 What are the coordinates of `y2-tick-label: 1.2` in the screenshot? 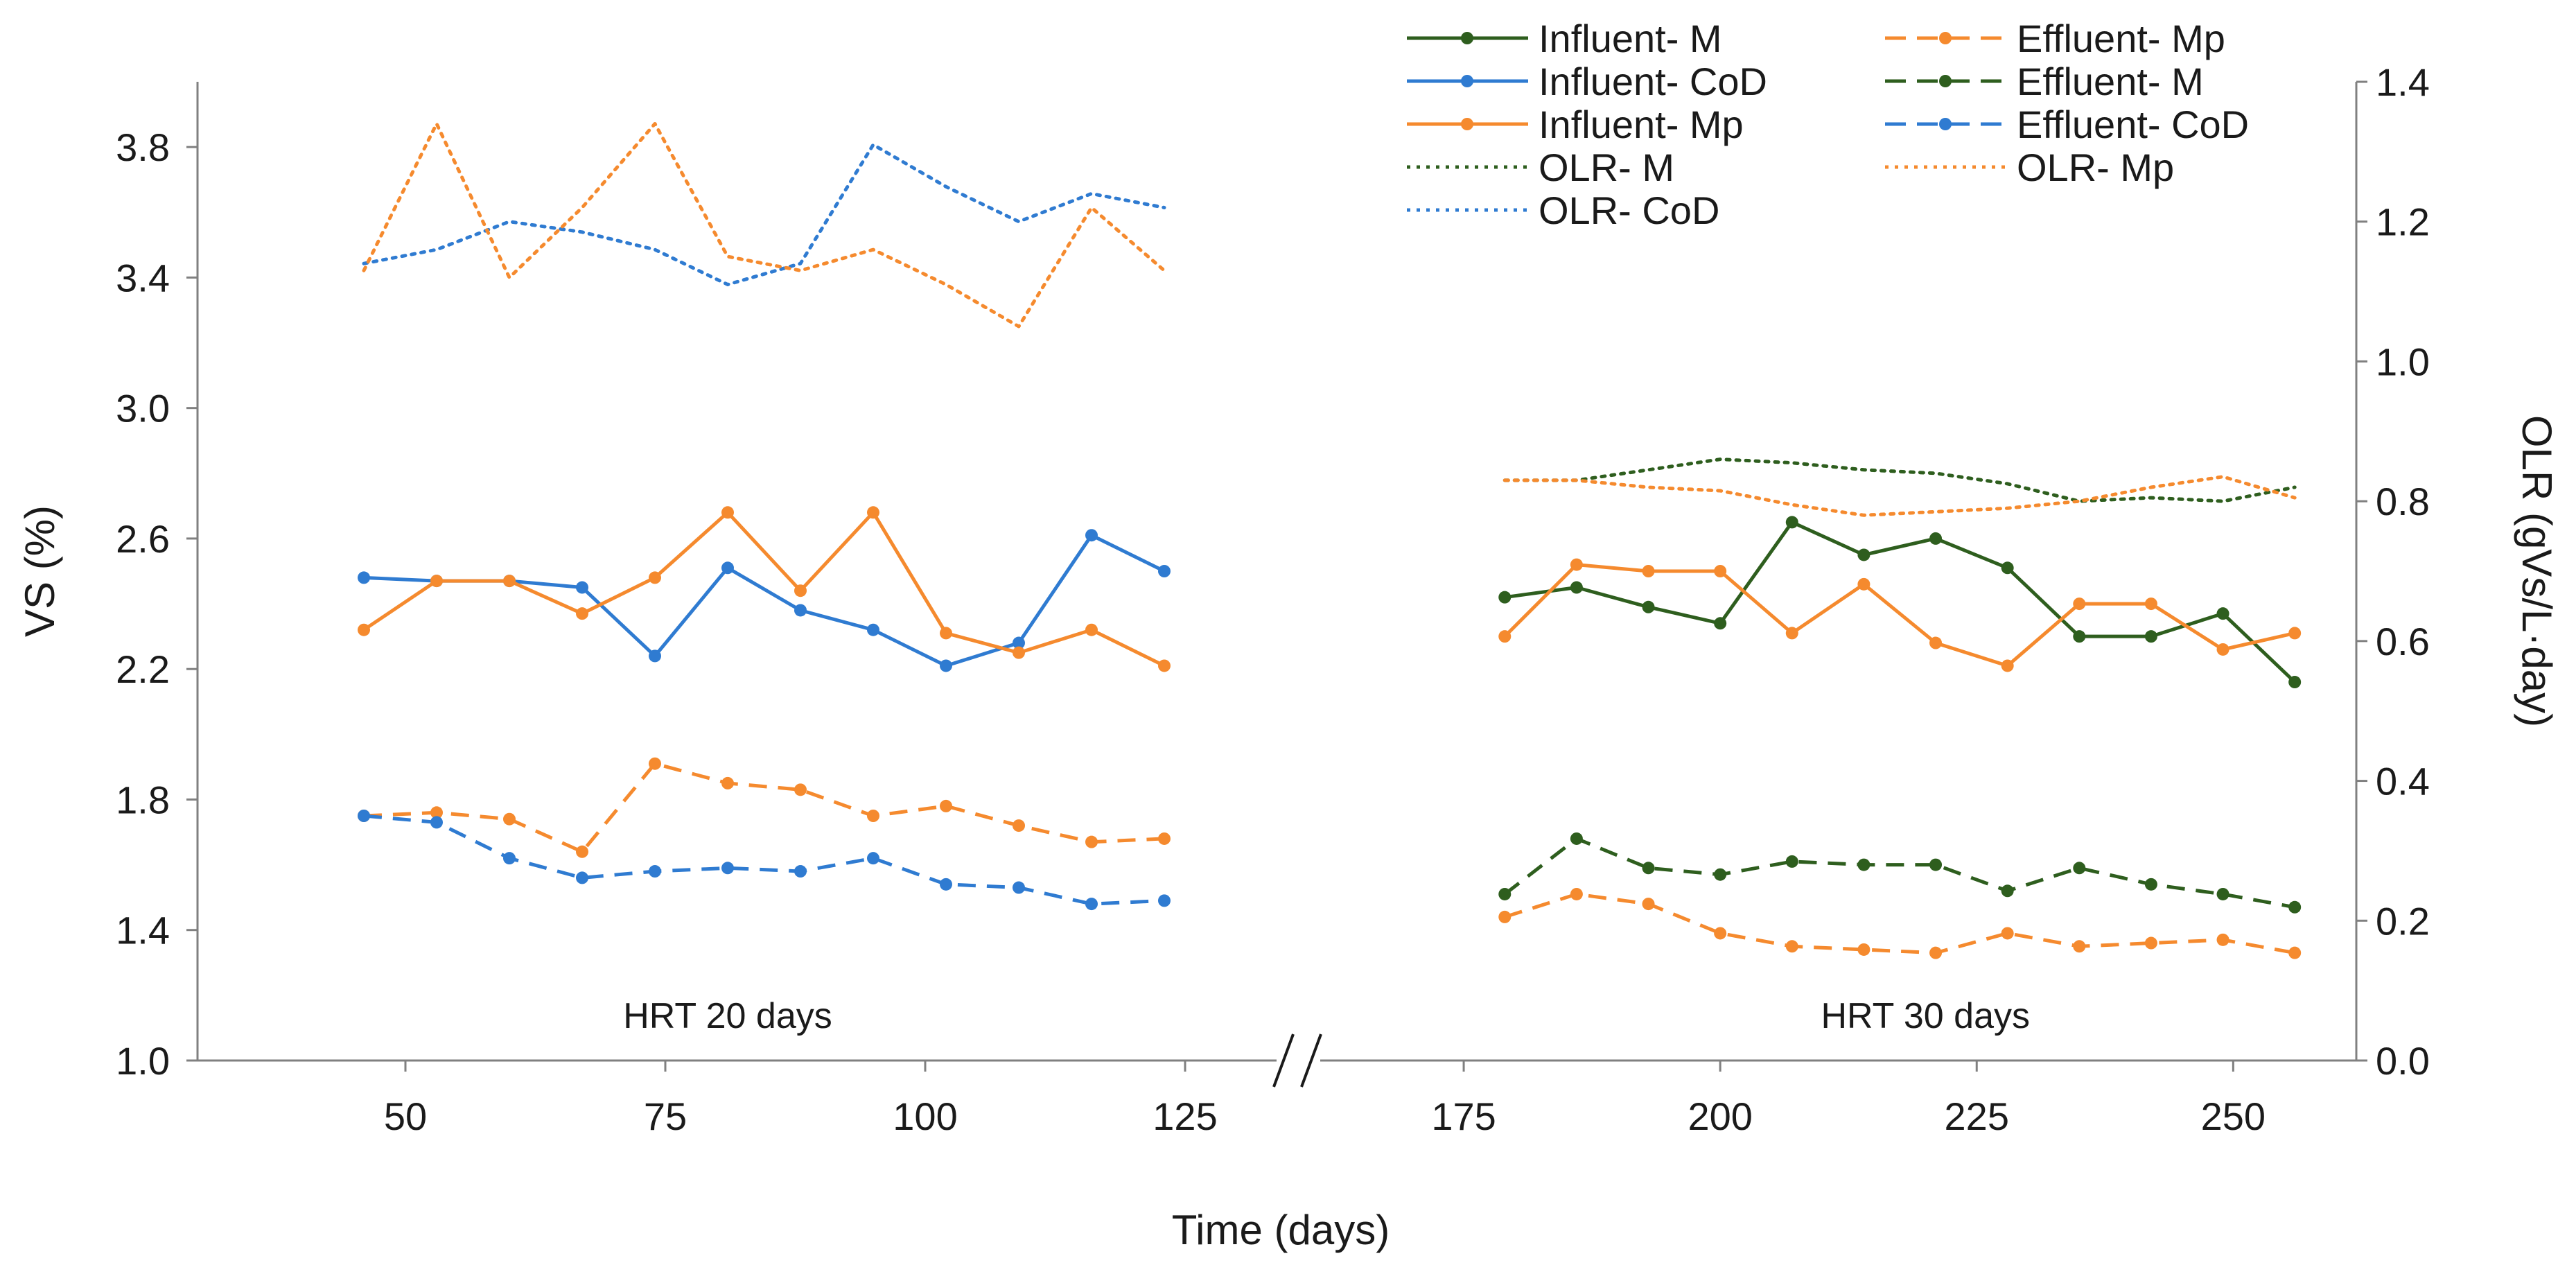 It's located at (2403, 222).